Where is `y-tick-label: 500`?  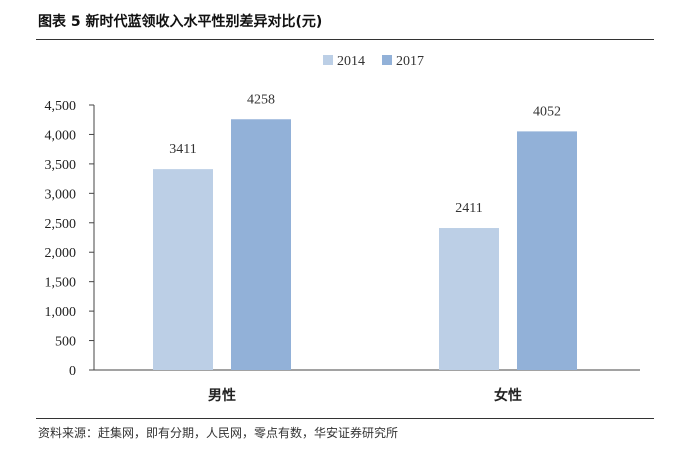 y-tick-label: 500 is located at coordinates (65, 342).